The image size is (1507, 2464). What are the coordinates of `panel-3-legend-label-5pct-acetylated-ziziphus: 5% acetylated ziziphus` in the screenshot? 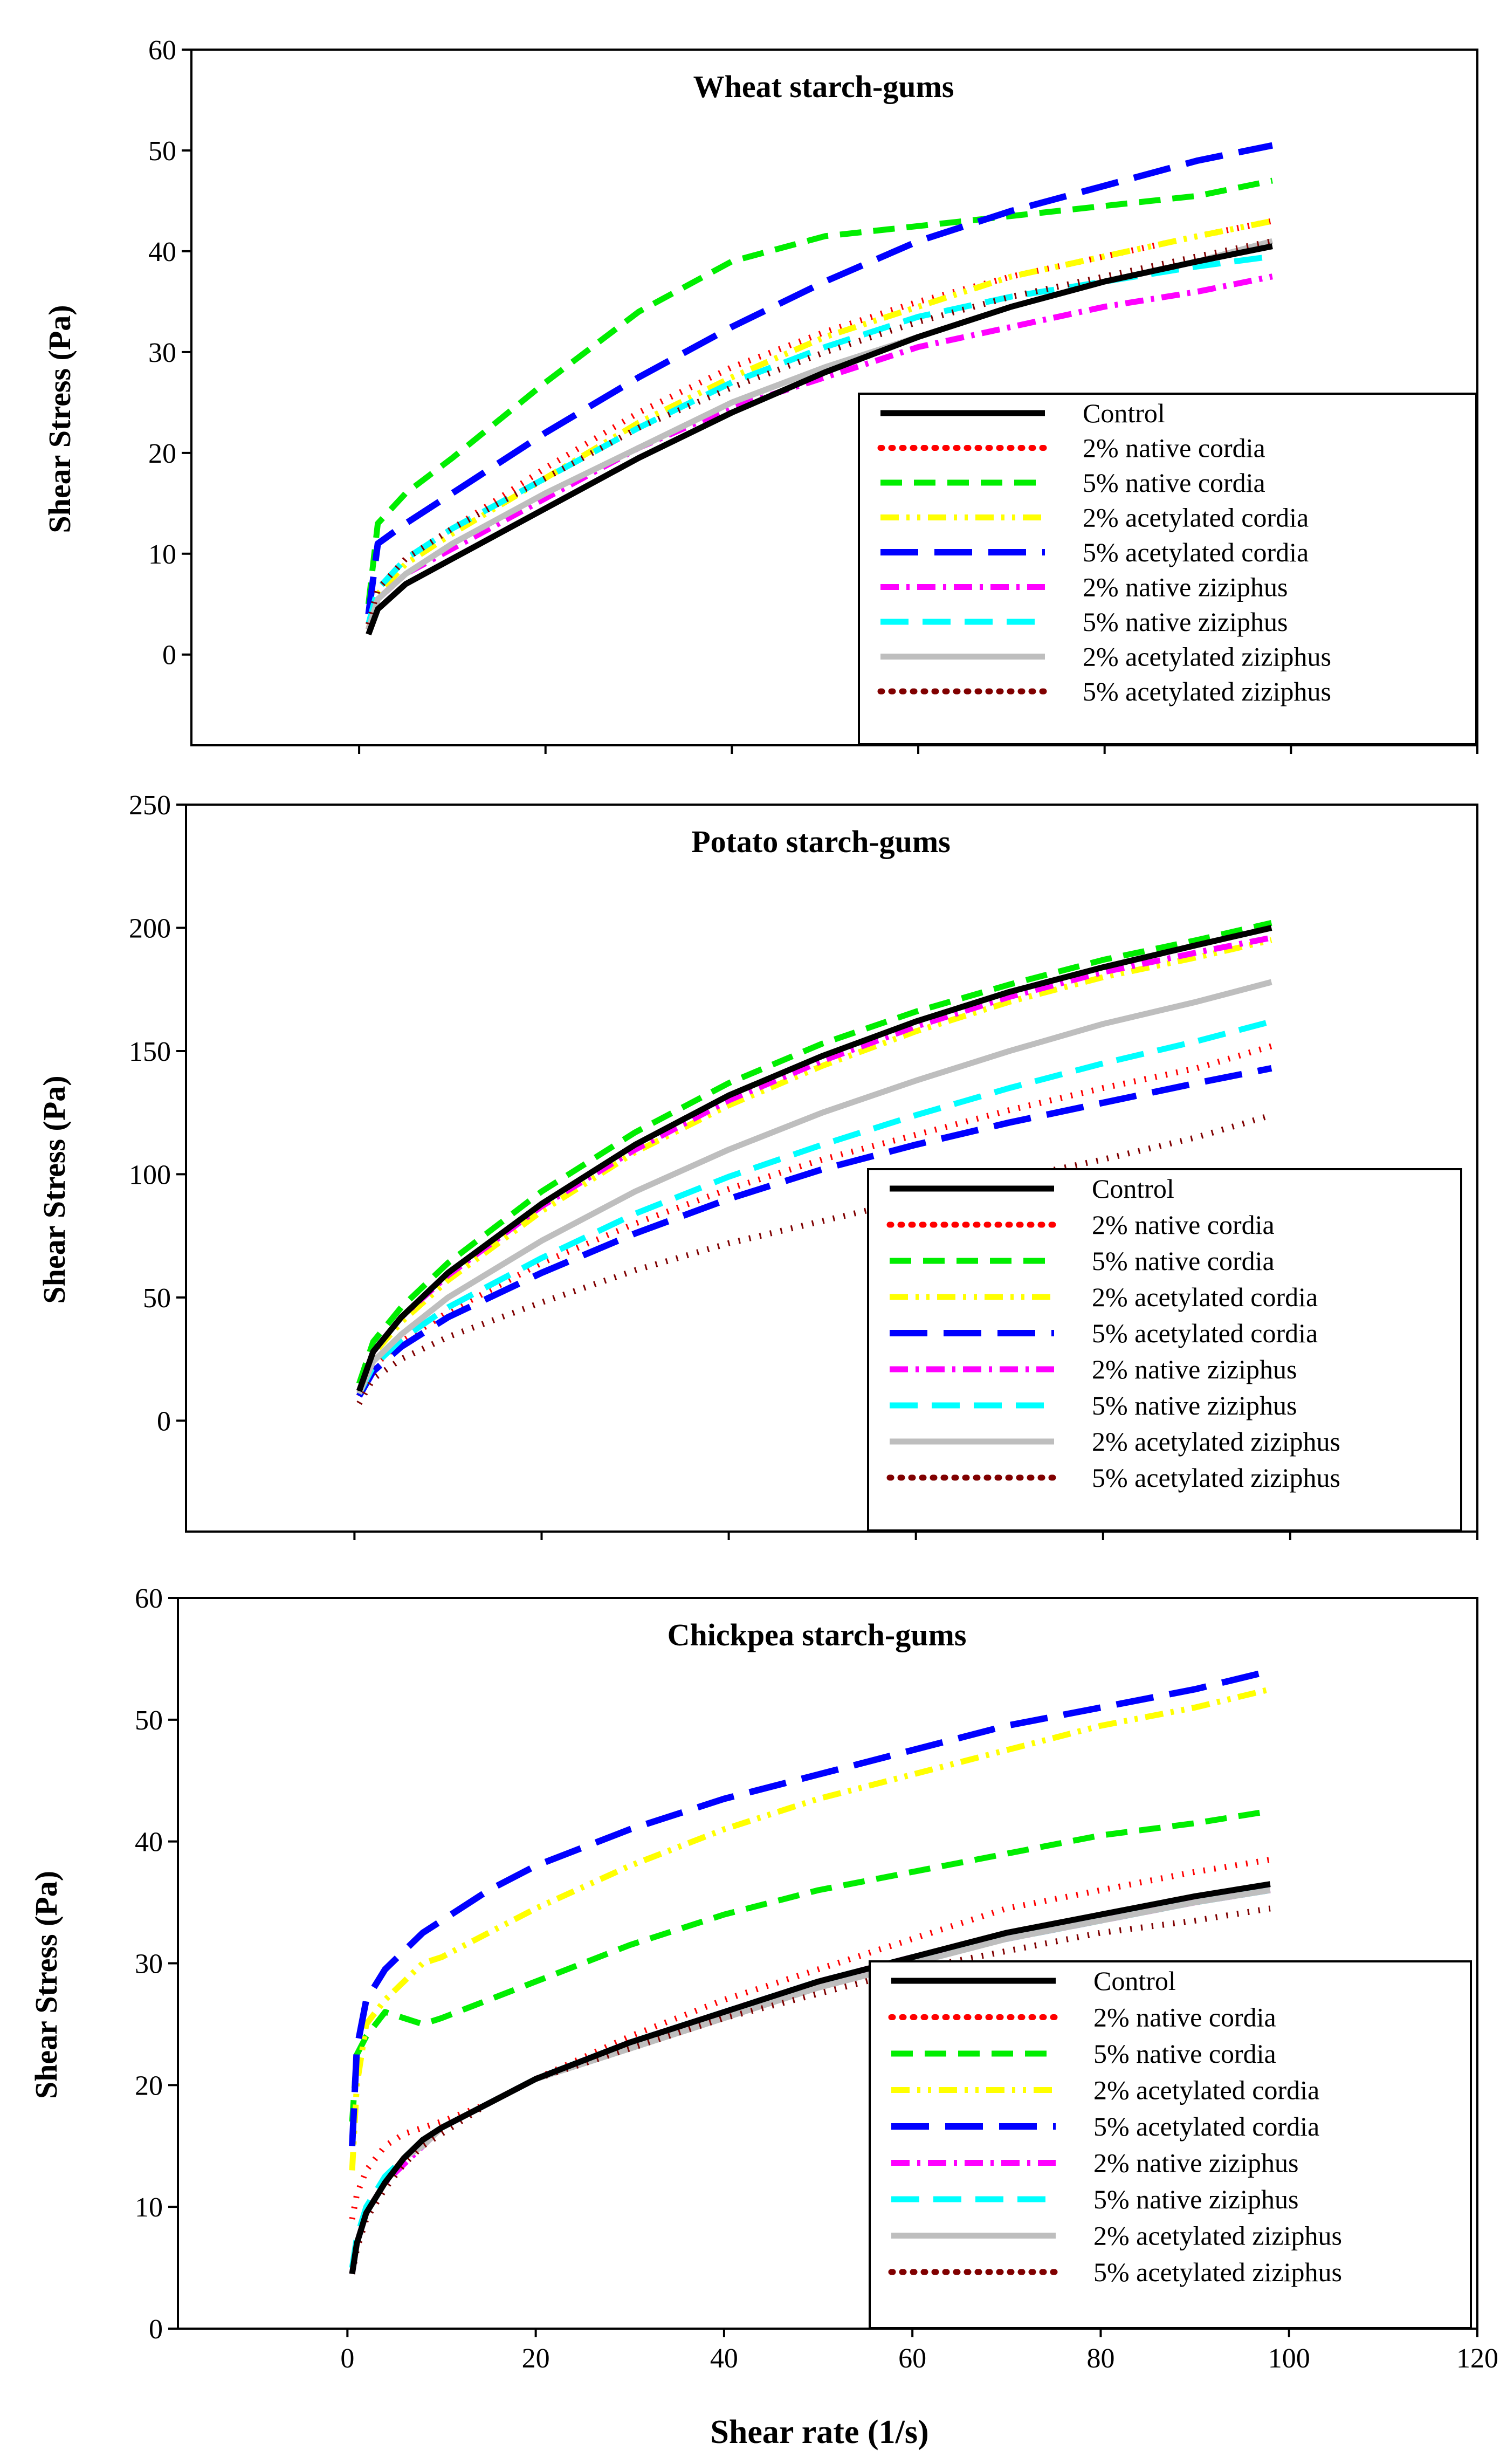 It's located at (1218, 2272).